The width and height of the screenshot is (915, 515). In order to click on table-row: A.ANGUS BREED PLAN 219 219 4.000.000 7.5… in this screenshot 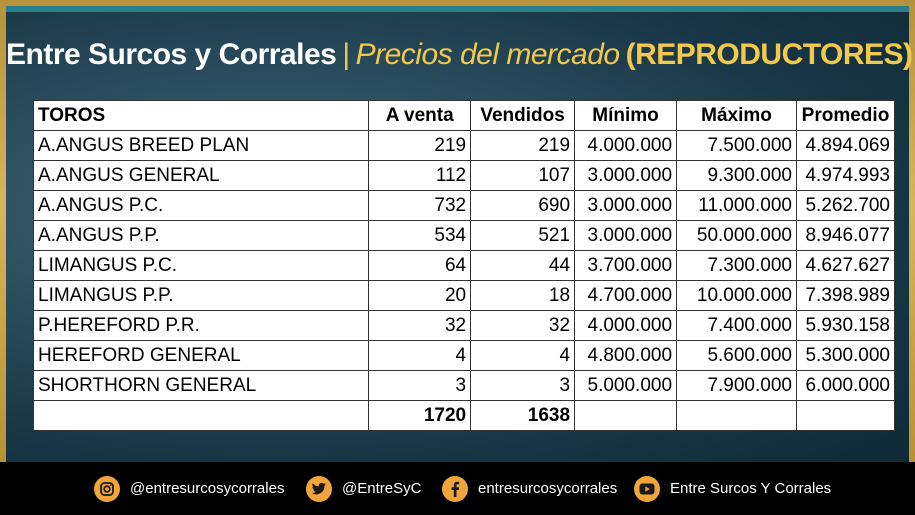, I will do `click(464, 145)`.